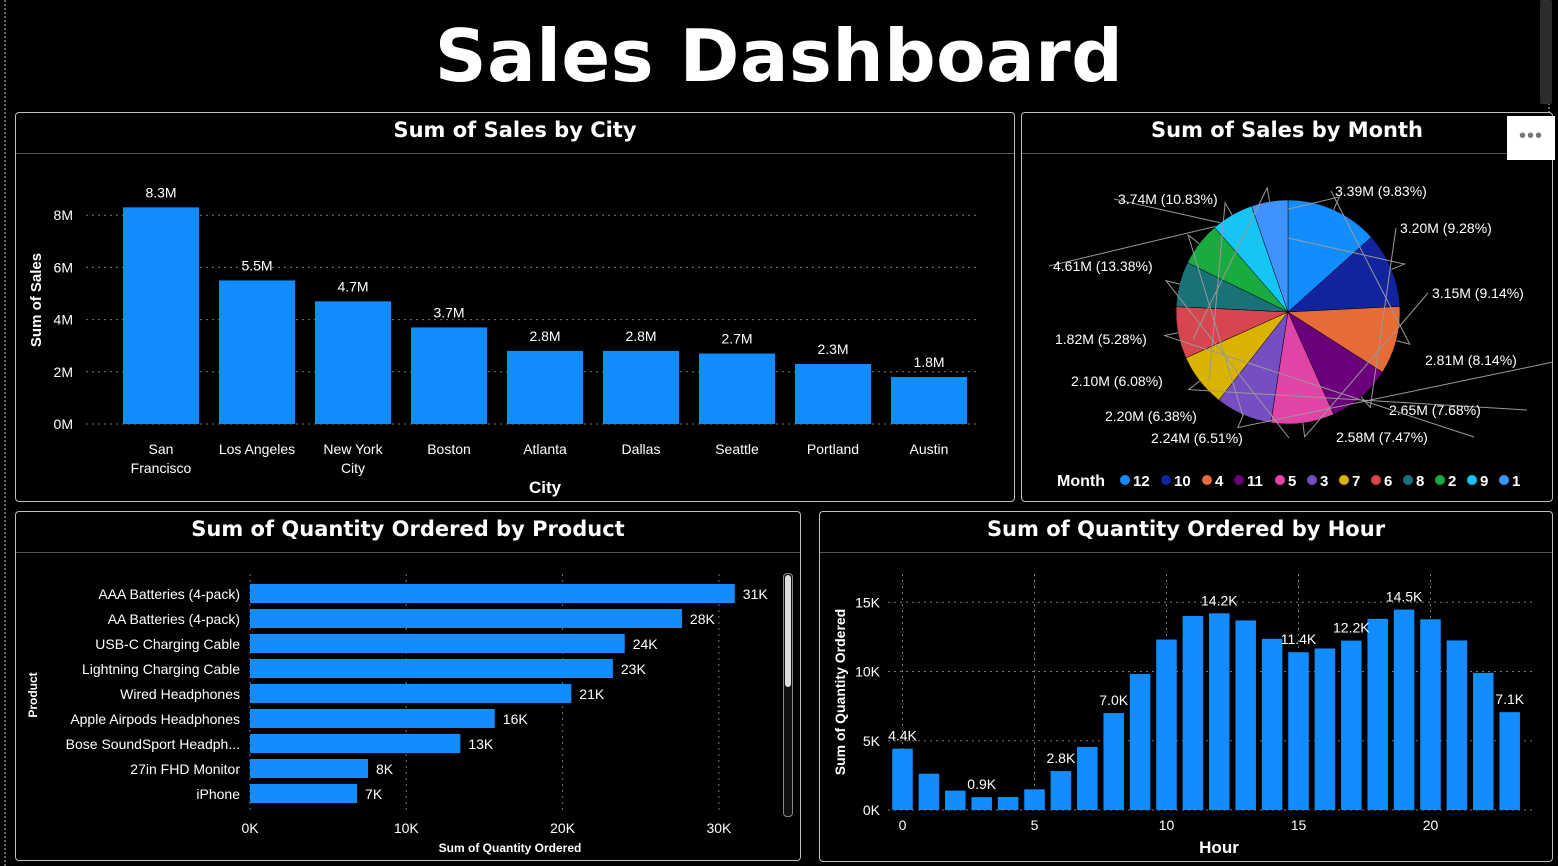 The image size is (1558, 866). Describe the element at coordinates (36, 300) in the screenshot. I see `y-axis-title: Sum of Sales` at that location.